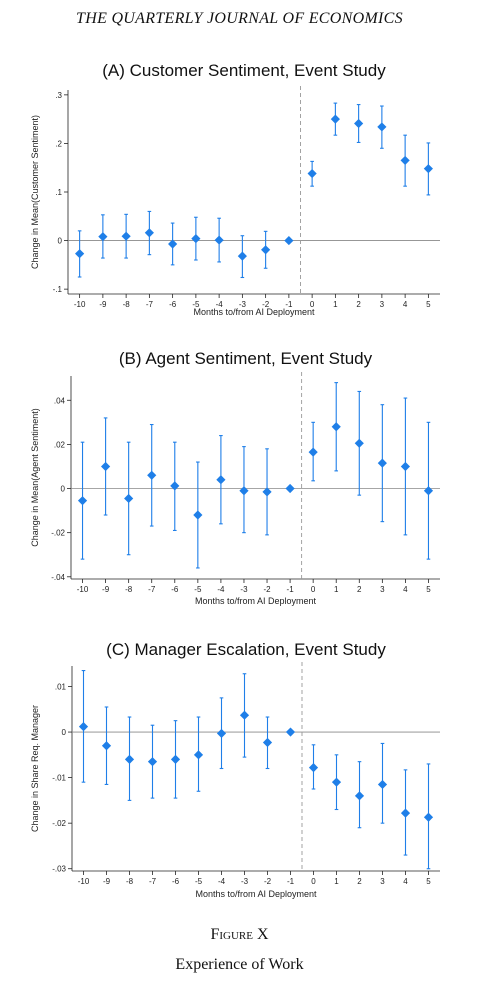  Describe the element at coordinates (59, 823) in the screenshot. I see `y-tick-label: -.02` at that location.